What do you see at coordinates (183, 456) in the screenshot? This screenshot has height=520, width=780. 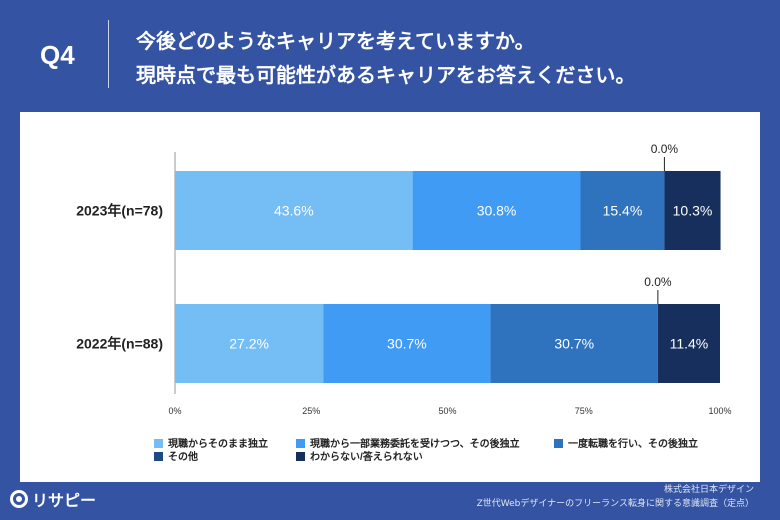 I see `legend-label: その他` at bounding box center [183, 456].